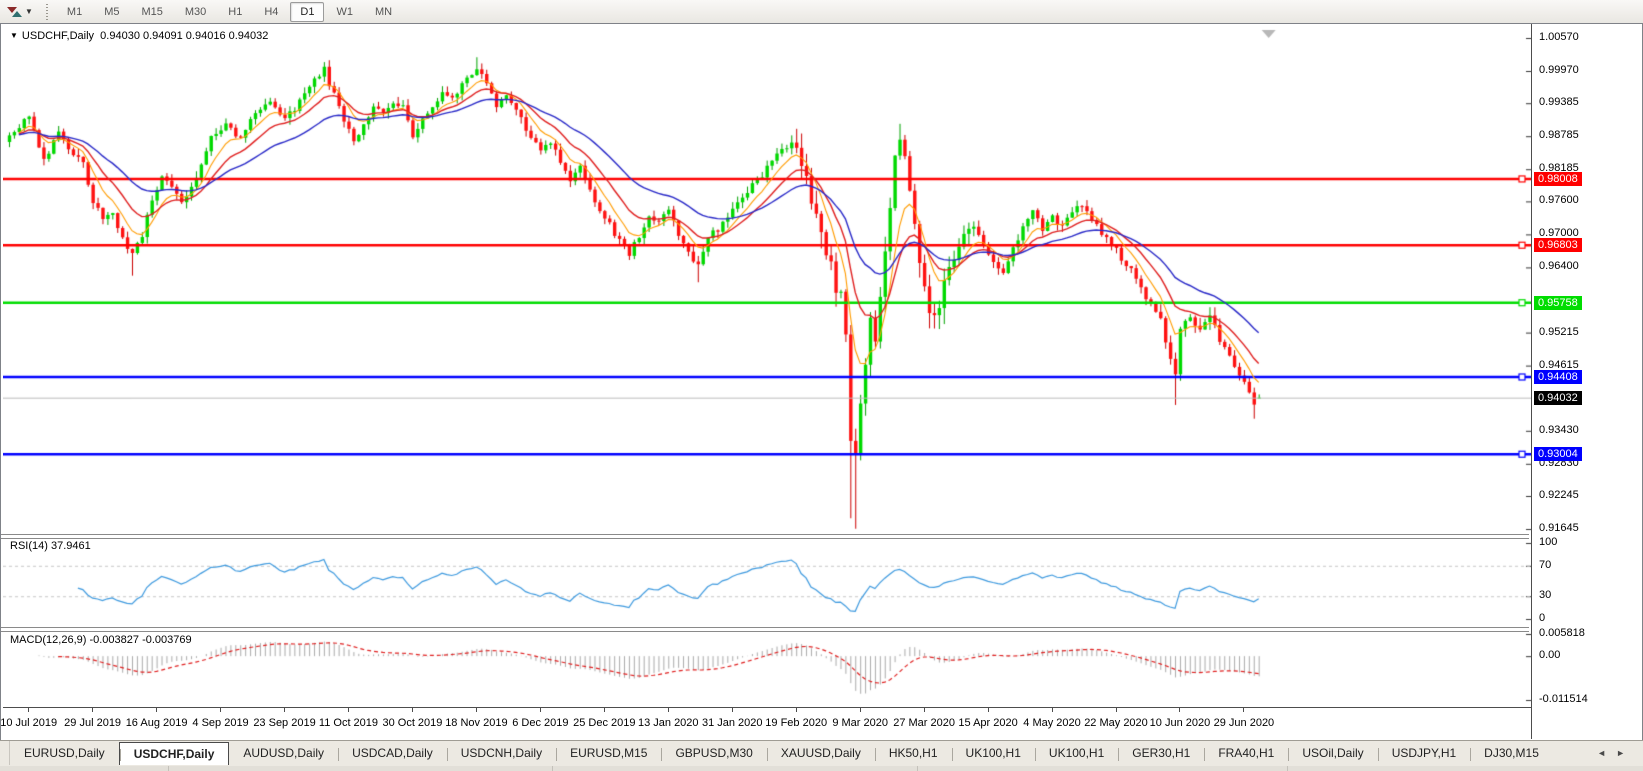 This screenshot has width=1643, height=771. I want to click on price-axis-tick: 0.92245, so click(1559, 494).